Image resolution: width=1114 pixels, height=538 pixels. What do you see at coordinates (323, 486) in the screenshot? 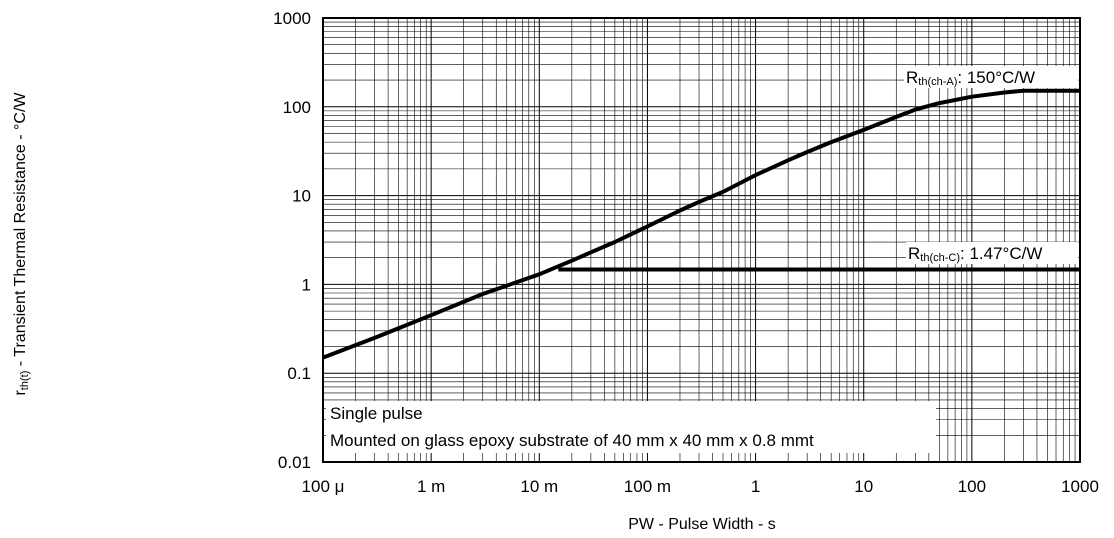
I see `x-tick-label: 100 μ` at bounding box center [323, 486].